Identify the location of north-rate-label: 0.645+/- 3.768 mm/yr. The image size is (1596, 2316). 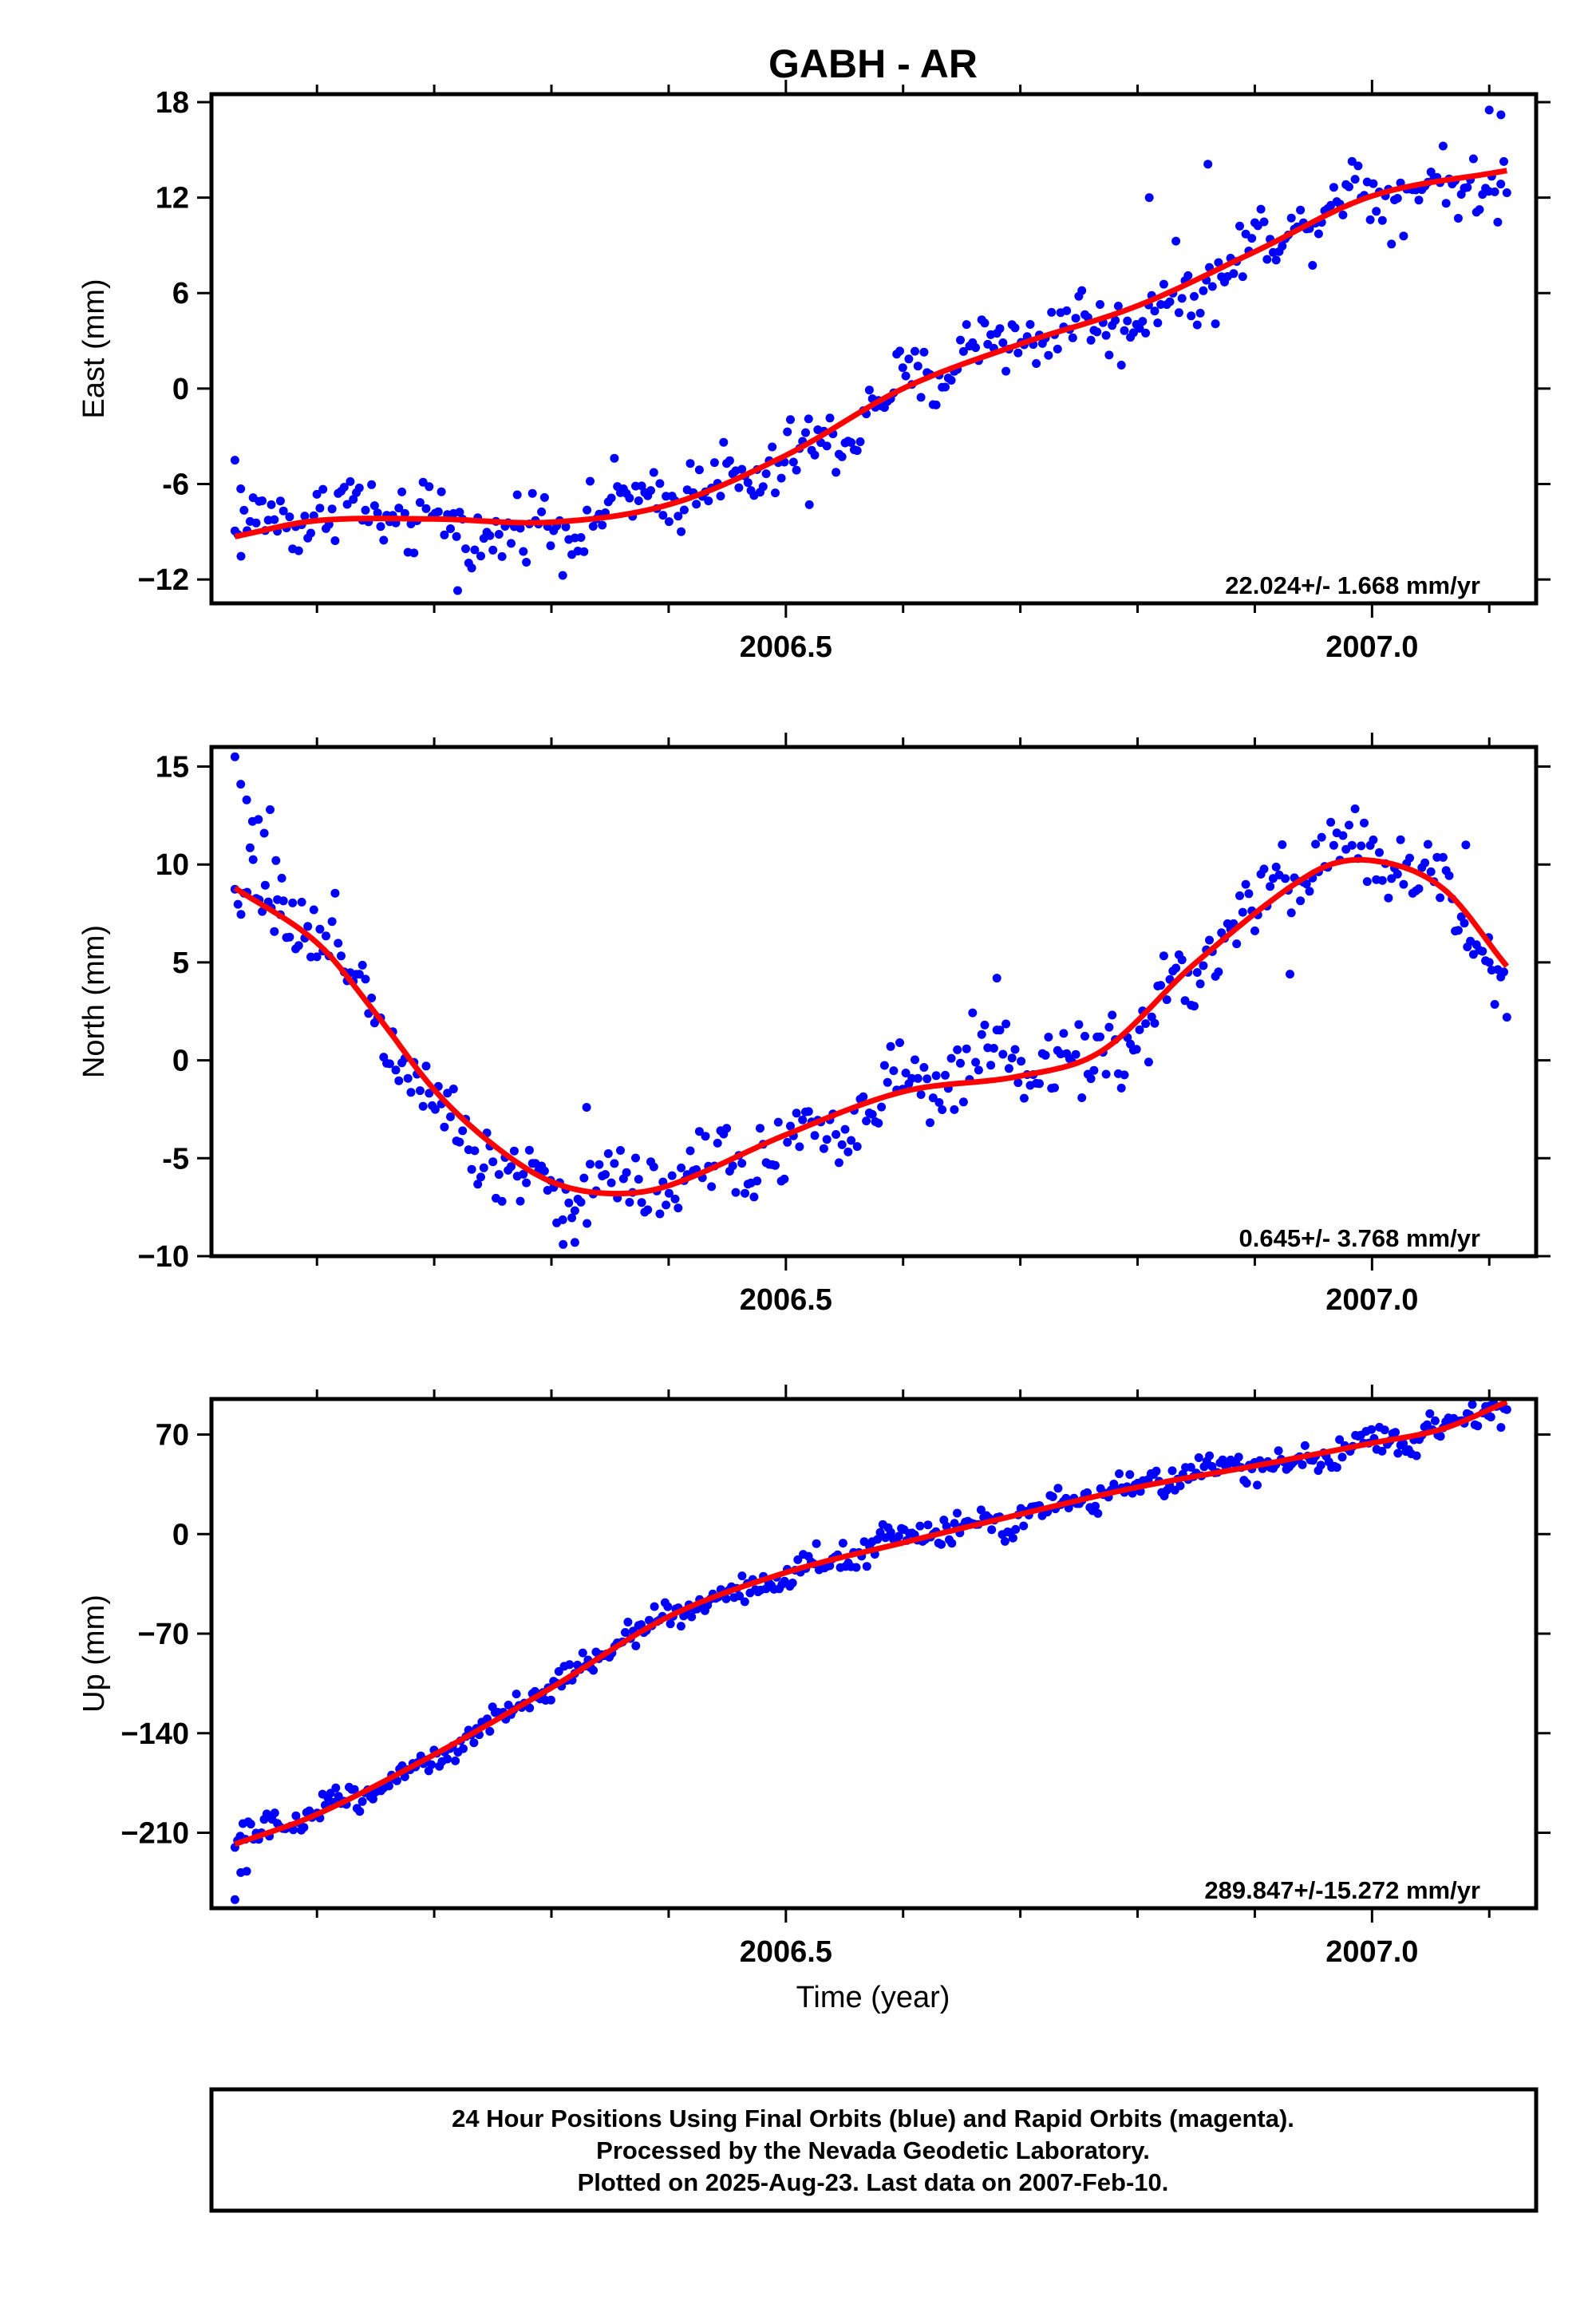
(1359, 1238).